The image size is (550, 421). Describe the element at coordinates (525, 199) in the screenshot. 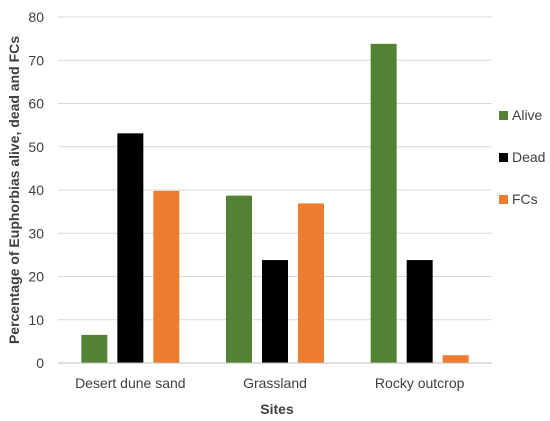

I see `legend-label-fcs: FCs` at that location.